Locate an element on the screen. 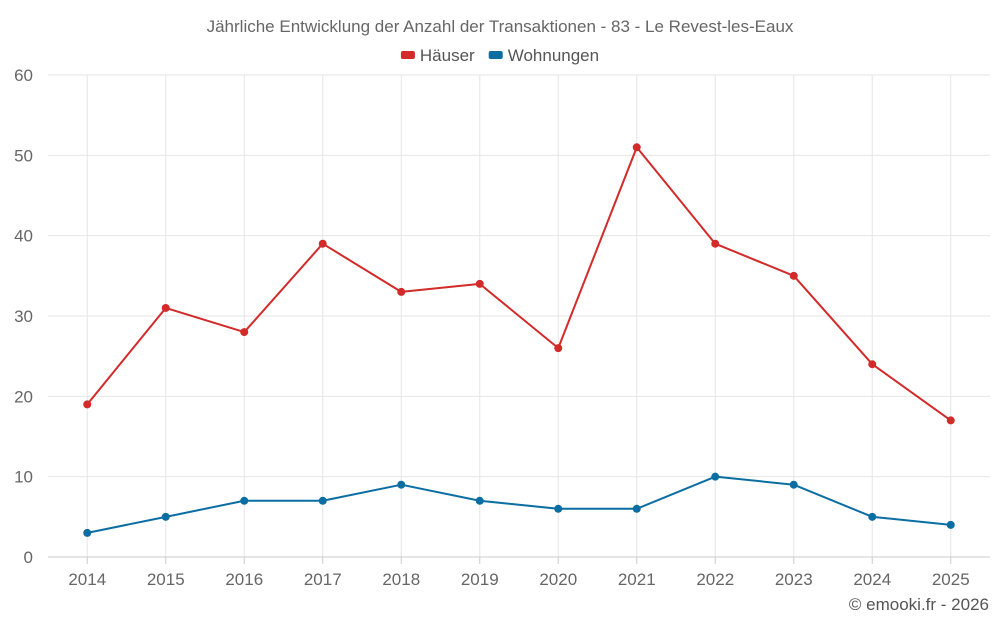 This screenshot has height=630, width=1000. x-tick-label: 2023 is located at coordinates (794, 579).